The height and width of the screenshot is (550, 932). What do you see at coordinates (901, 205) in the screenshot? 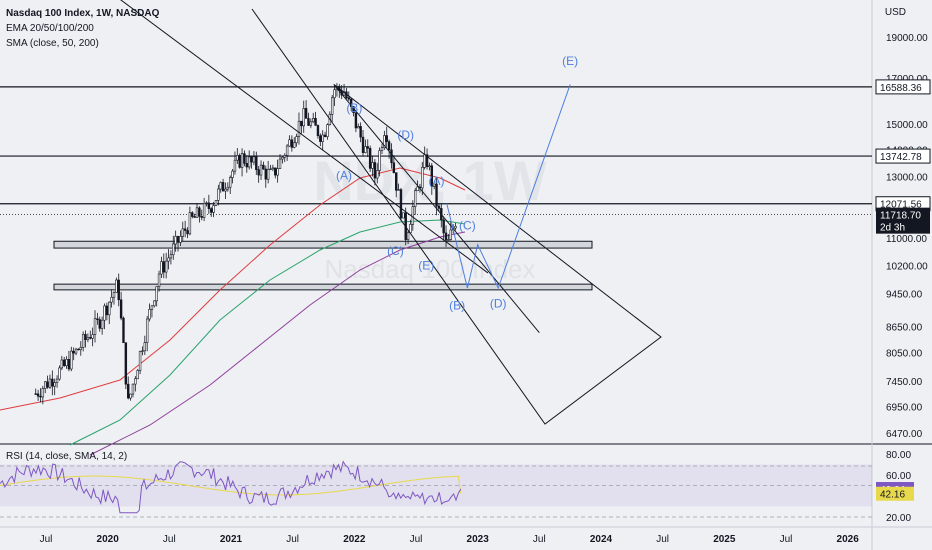
I see `price-level-label: 12071.56` at bounding box center [901, 205].